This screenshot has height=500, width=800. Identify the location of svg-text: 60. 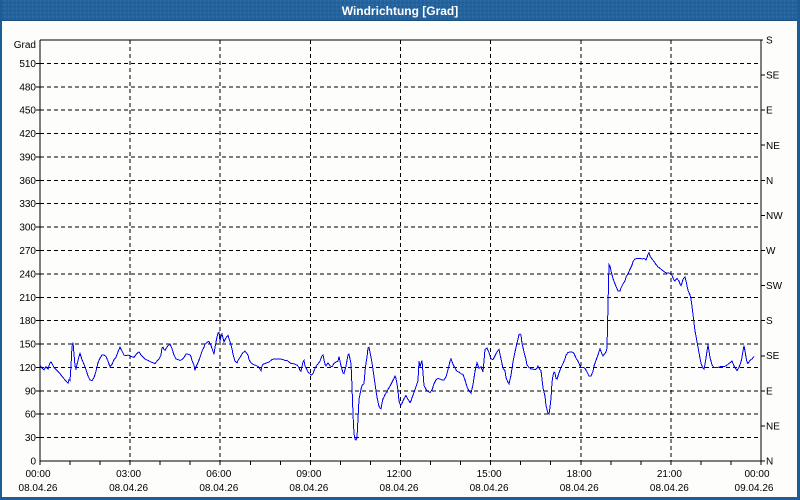
(31, 415).